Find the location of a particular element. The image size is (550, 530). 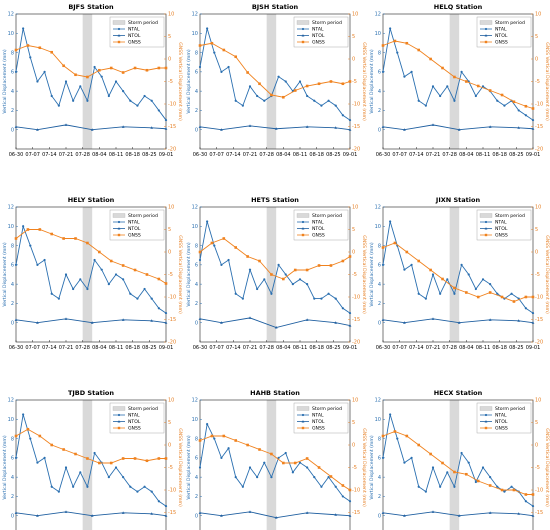

y-tick-label: 0 is located at coordinates (196, 323).